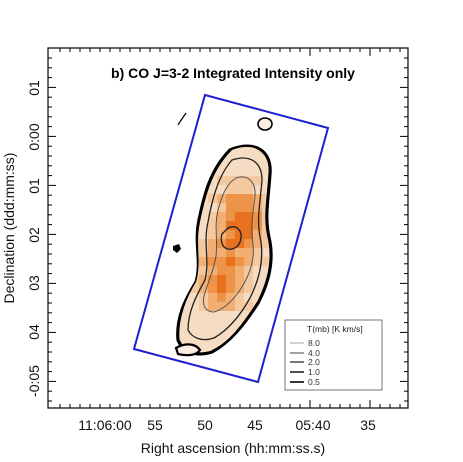  I want to click on y-tick-label: 03, so click(34, 283).